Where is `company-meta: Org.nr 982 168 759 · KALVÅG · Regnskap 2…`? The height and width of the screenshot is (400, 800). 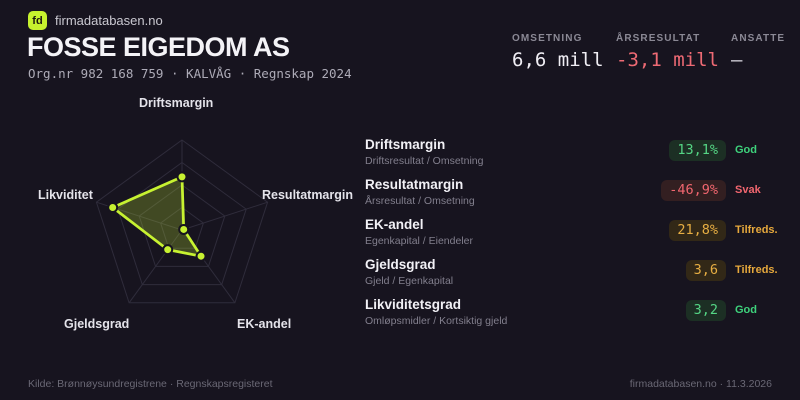 company-meta: Org.nr 982 168 759 · KALVÅG · Regnskap 2… is located at coordinates (190, 73).